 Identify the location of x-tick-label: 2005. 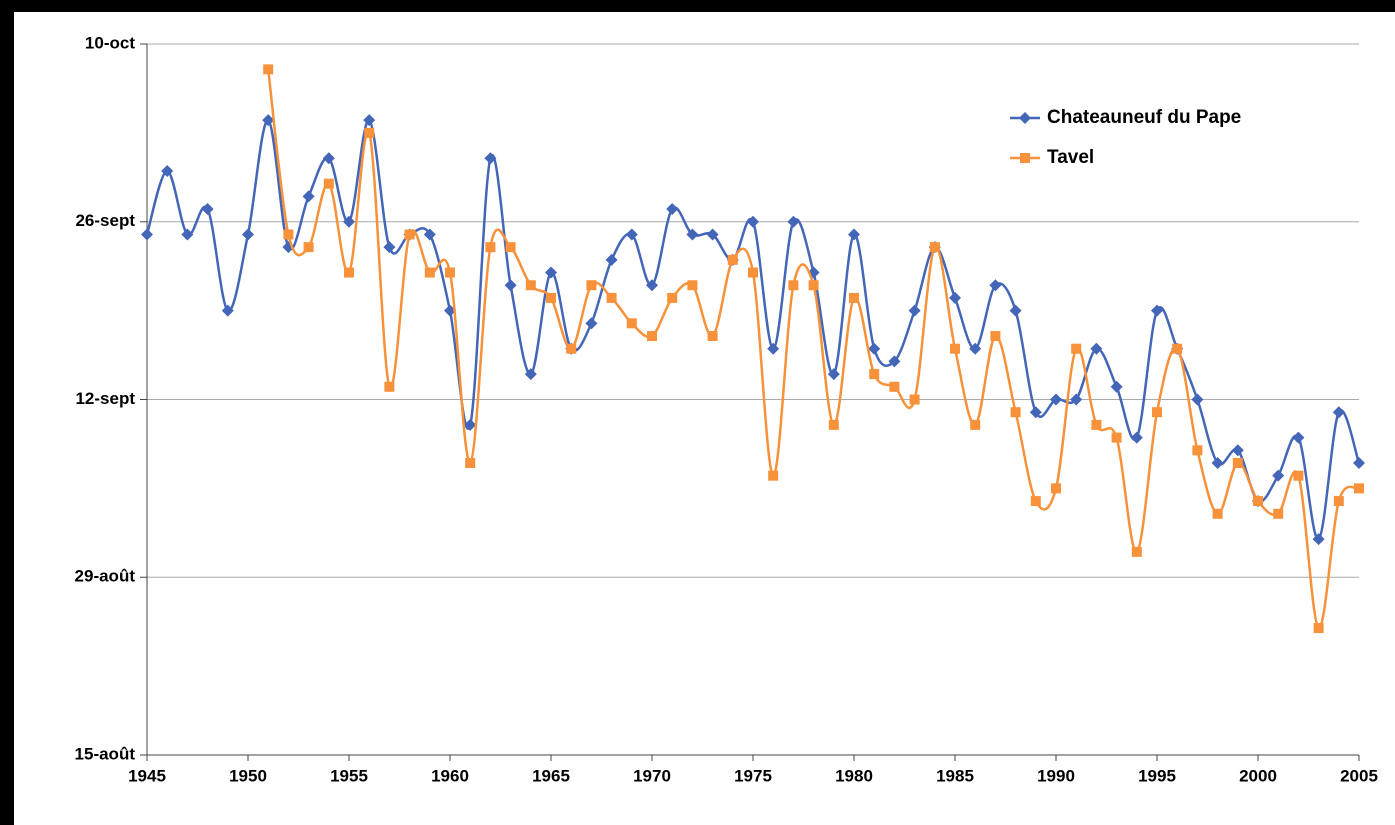
(1359, 775).